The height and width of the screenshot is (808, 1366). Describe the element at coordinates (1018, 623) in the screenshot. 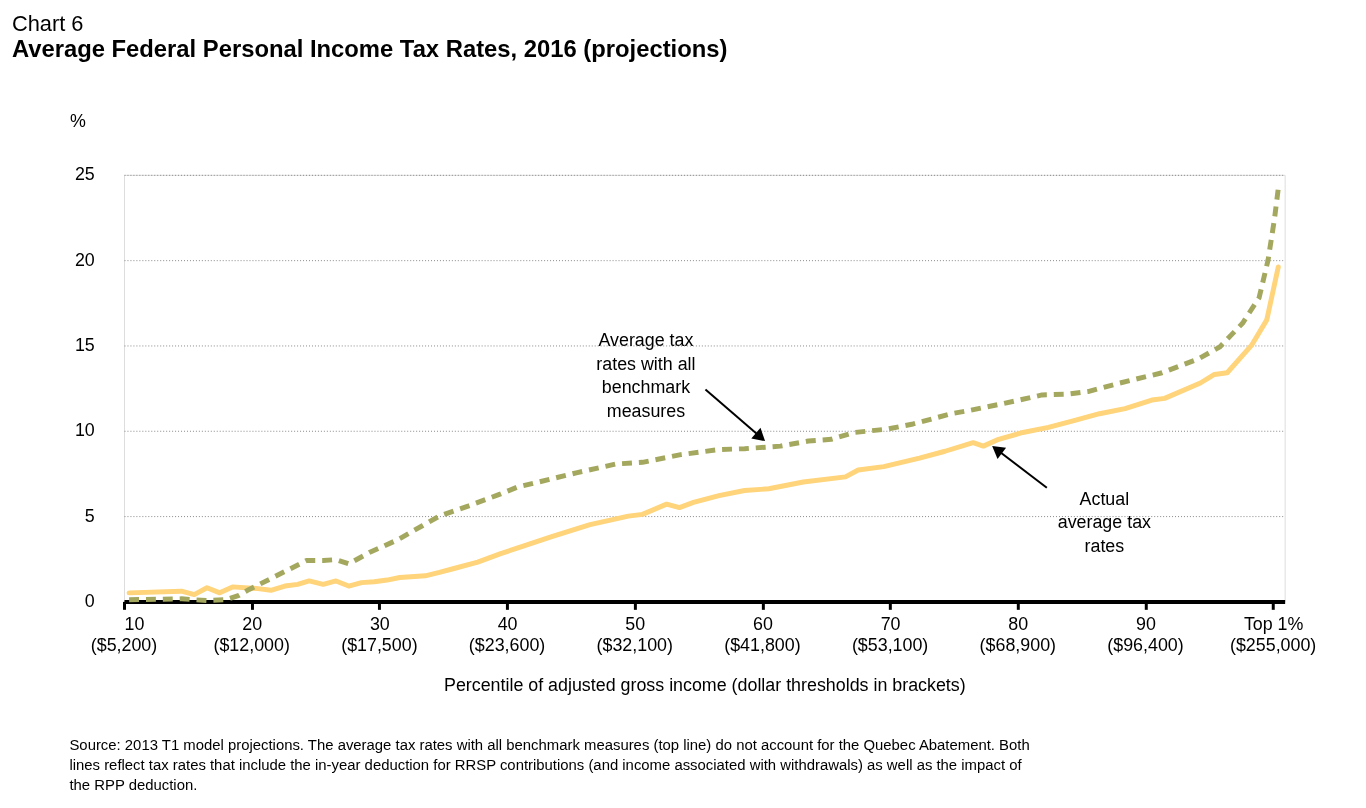

I see `x-tick-label: 80` at that location.